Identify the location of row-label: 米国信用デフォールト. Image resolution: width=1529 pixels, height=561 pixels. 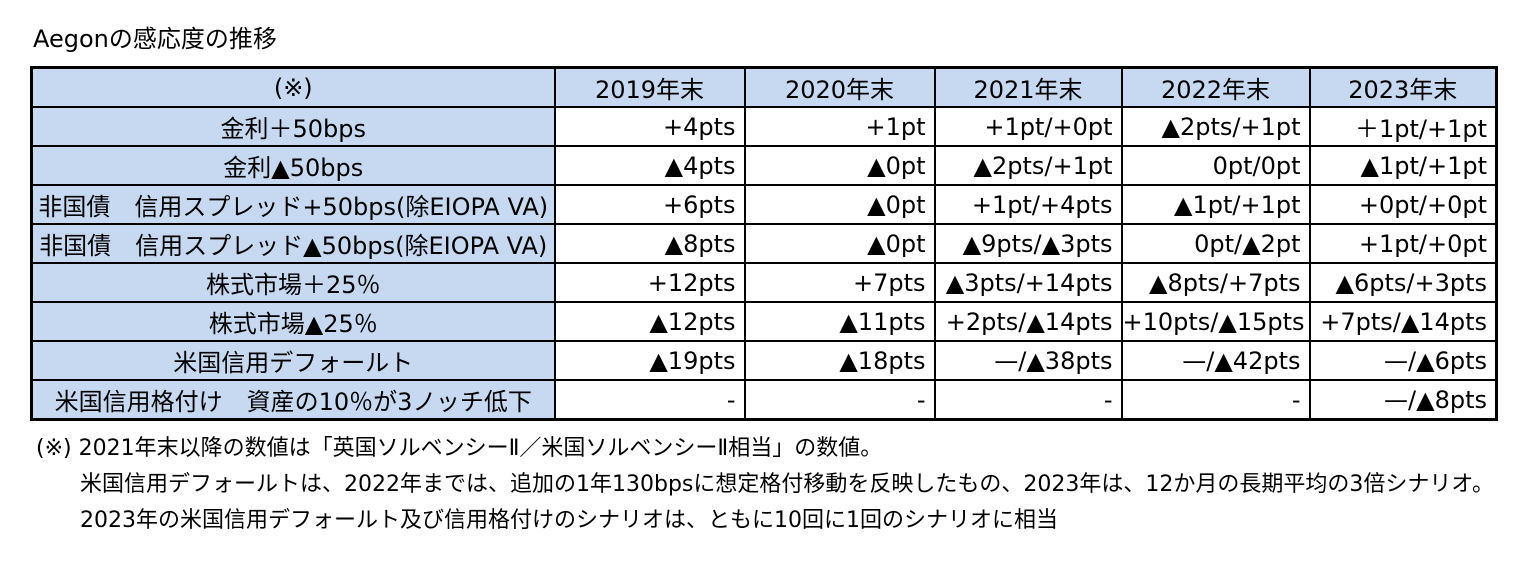
(293, 360).